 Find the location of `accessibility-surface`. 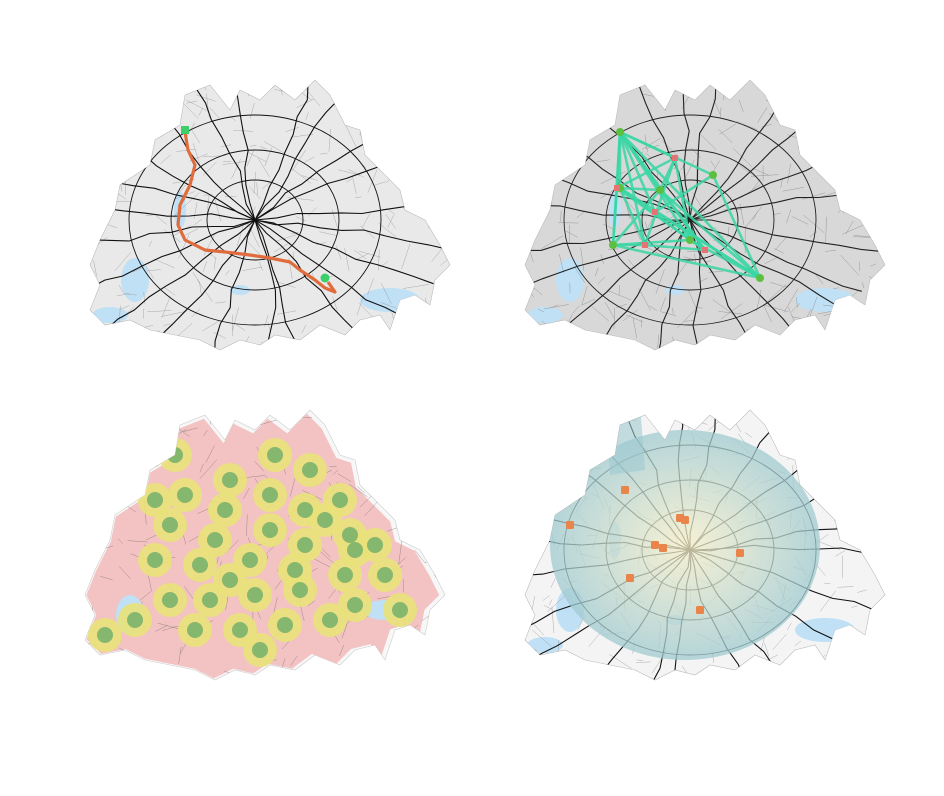

accessibility-surface is located at coordinates (685, 545).